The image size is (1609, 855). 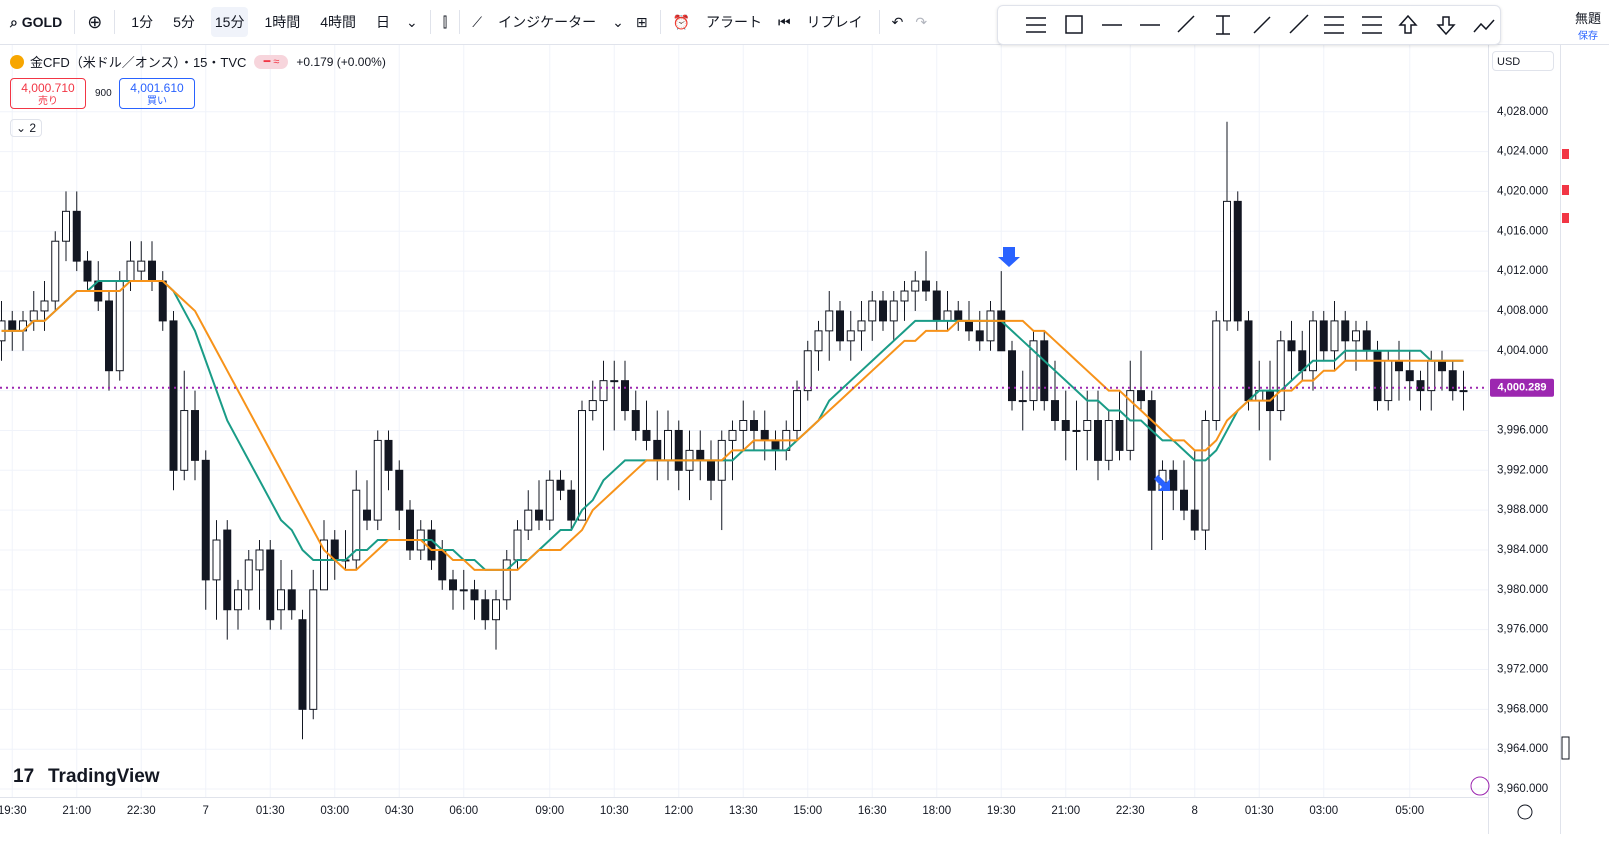 I want to click on tool-brush, so click(x=1186, y=24).